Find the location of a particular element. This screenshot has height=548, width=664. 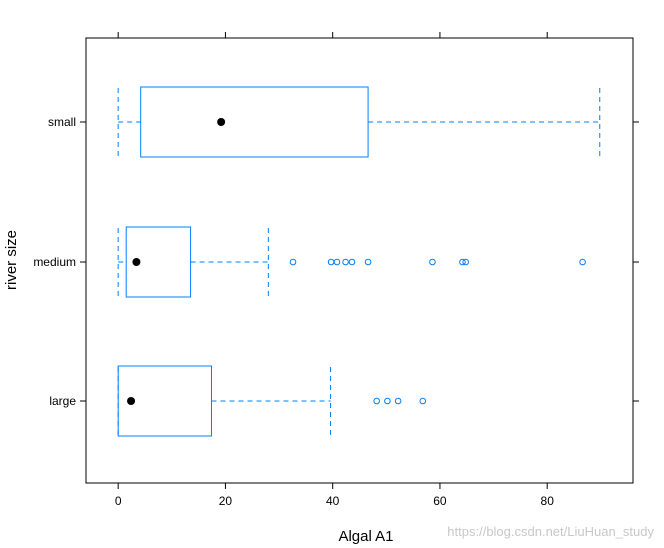

x-tick-label: 80 is located at coordinates (548, 501).